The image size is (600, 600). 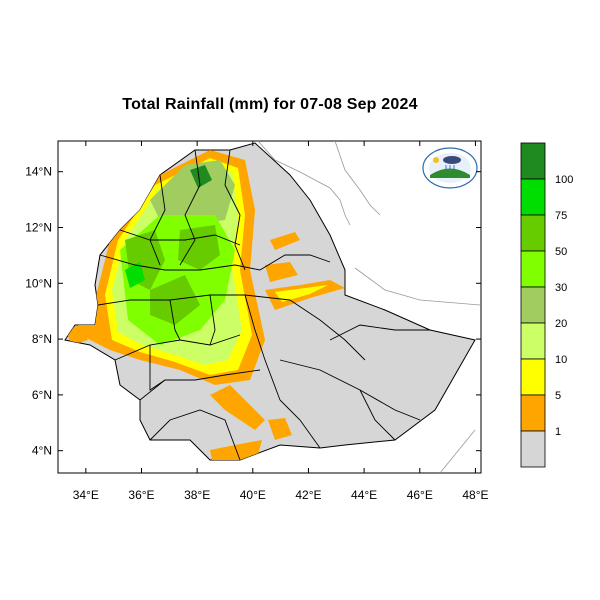 I want to click on red-sea-coastline, so click(x=304, y=183).